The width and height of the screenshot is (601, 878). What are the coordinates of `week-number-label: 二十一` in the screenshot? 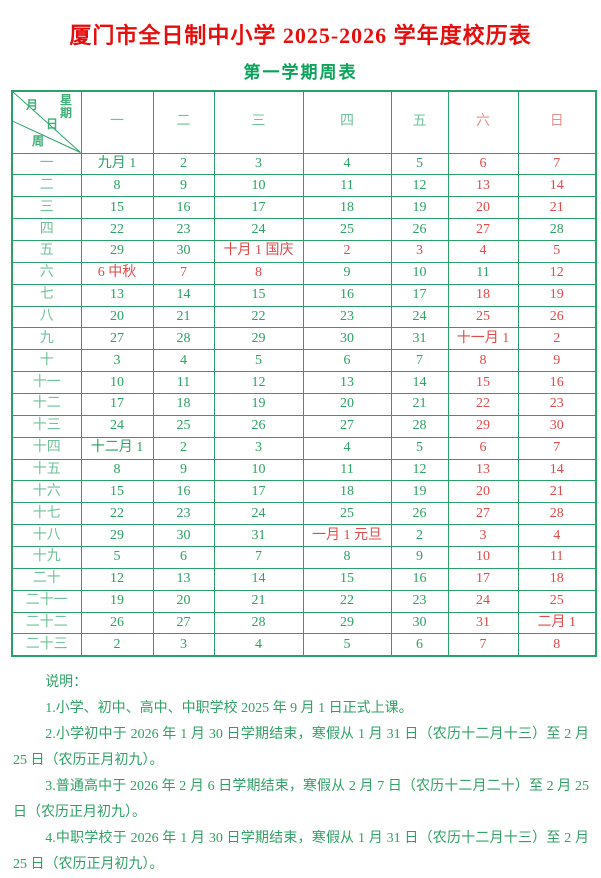 It's located at (46, 601).